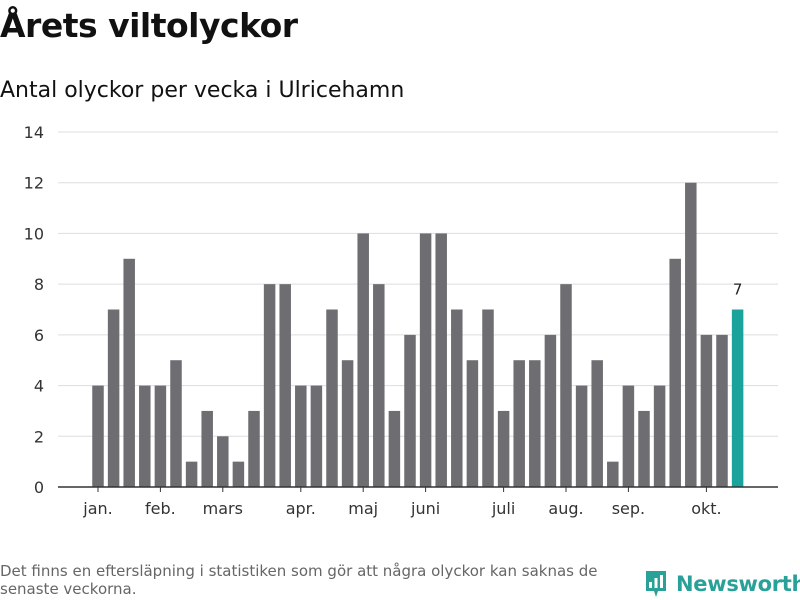 This screenshot has width=800, height=600. I want to click on brand-name: Newsworthy, so click(738, 584).